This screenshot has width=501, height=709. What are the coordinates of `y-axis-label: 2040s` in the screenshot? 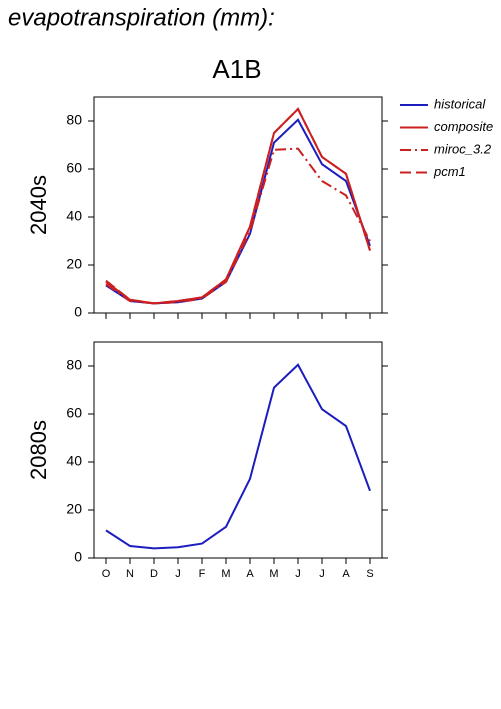 It's located at (38, 205).